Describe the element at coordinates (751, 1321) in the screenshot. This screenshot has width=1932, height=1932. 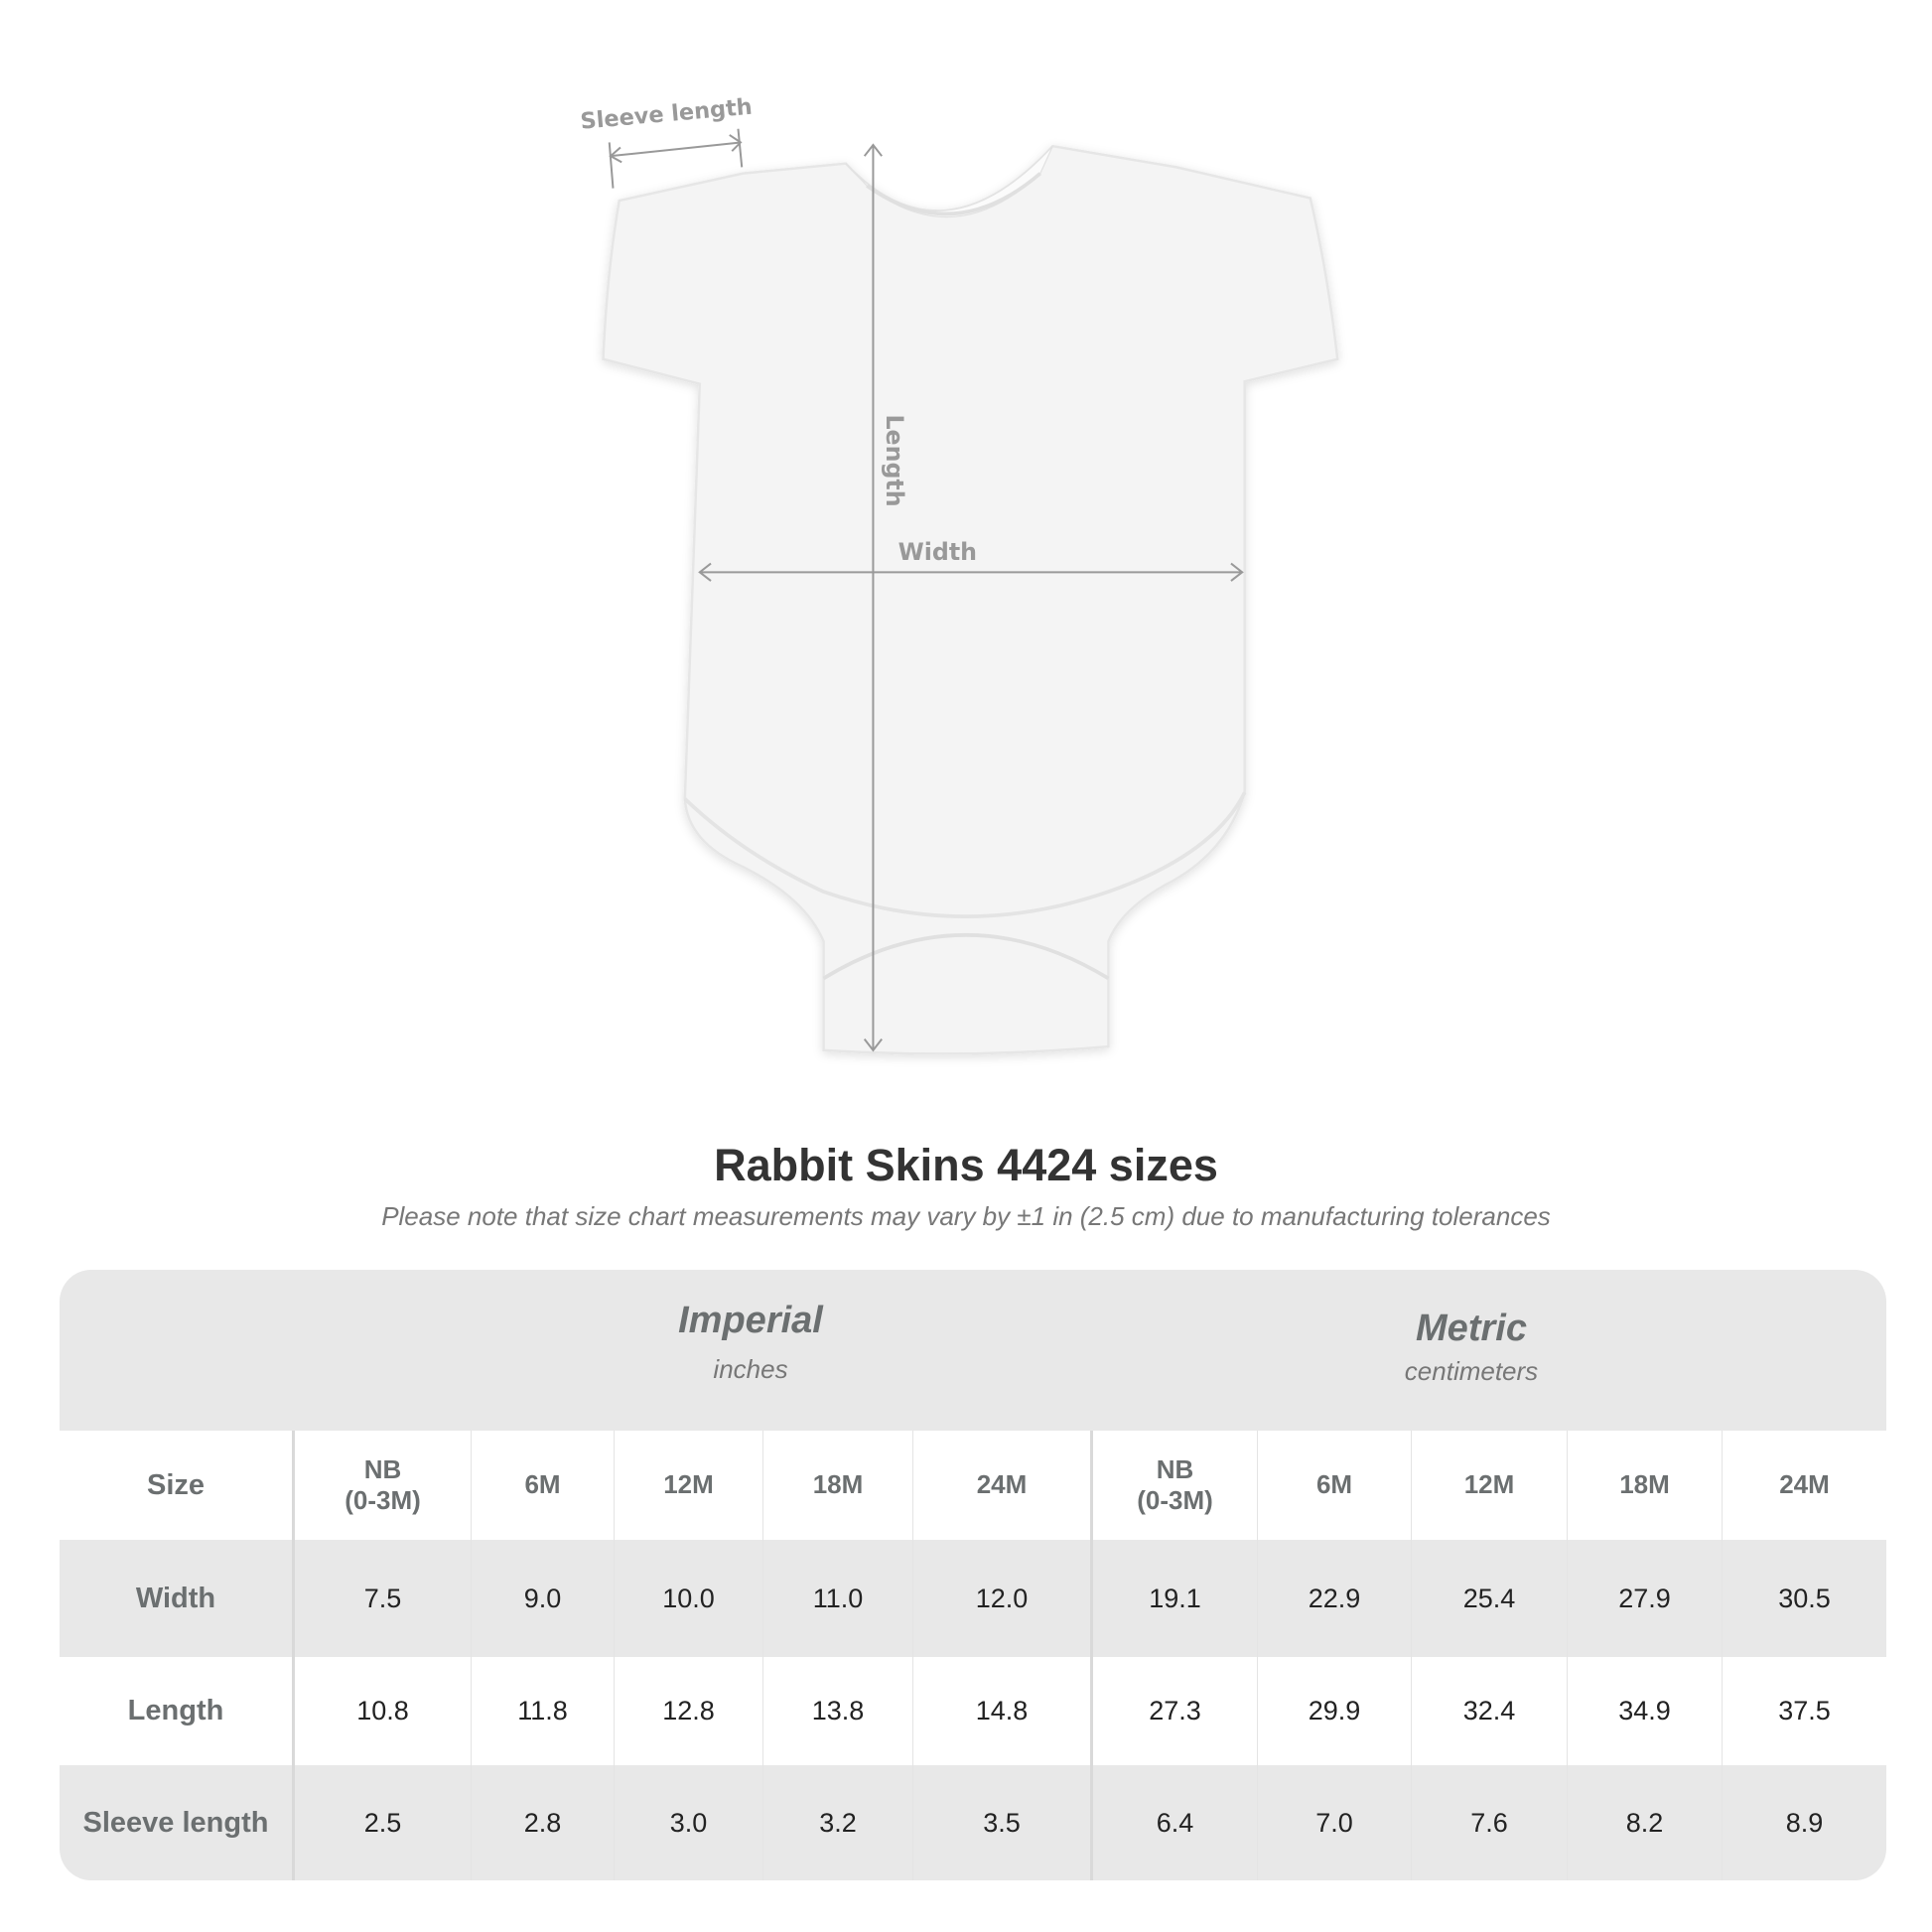
I see `imperial-title: Imperial` at that location.